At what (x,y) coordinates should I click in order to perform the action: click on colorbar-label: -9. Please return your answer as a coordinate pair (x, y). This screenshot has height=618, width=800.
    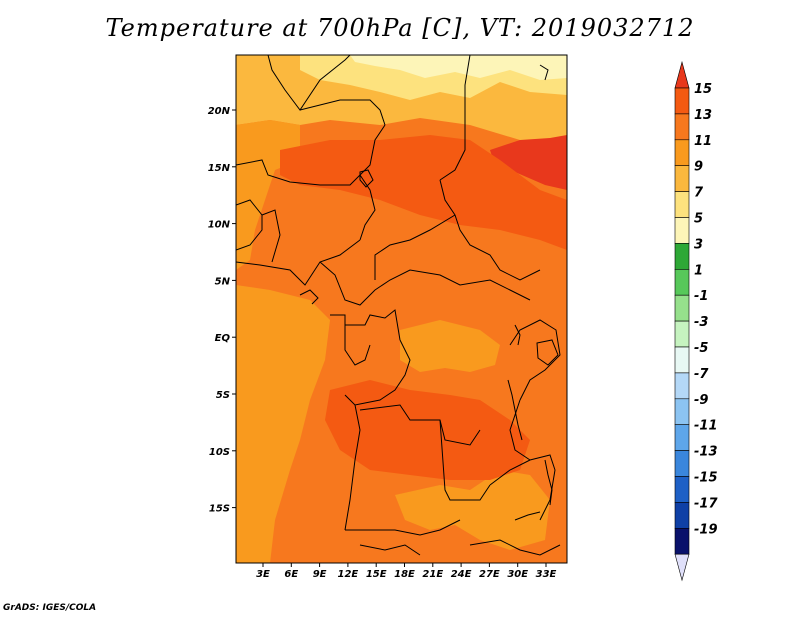
    Looking at the image, I should click on (701, 400).